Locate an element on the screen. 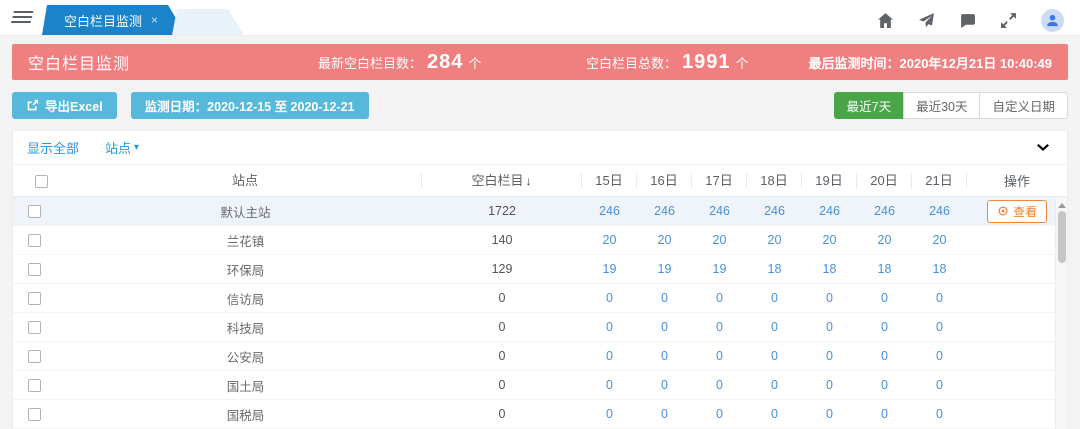 The width and height of the screenshot is (1080, 429). table-row: 国土局 0 0 0 0 0 0 0 0 is located at coordinates (540, 385).